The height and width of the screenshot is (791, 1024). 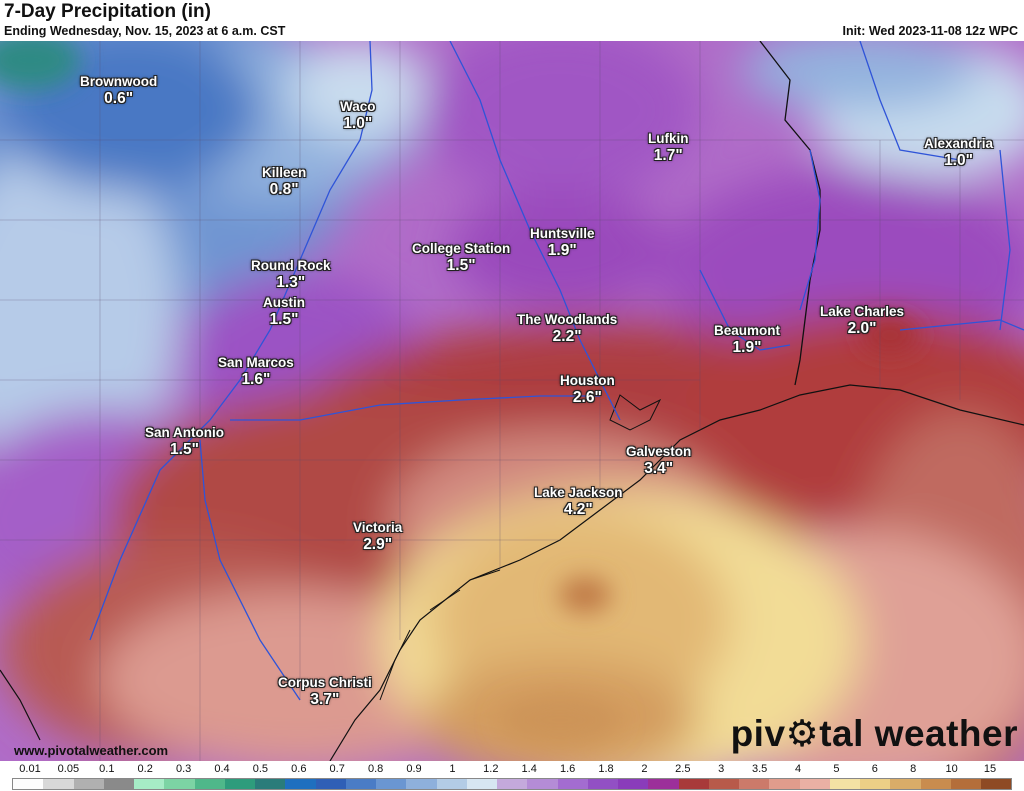 What do you see at coordinates (284, 311) in the screenshot?
I see `city-label: Austin 1.5"` at bounding box center [284, 311].